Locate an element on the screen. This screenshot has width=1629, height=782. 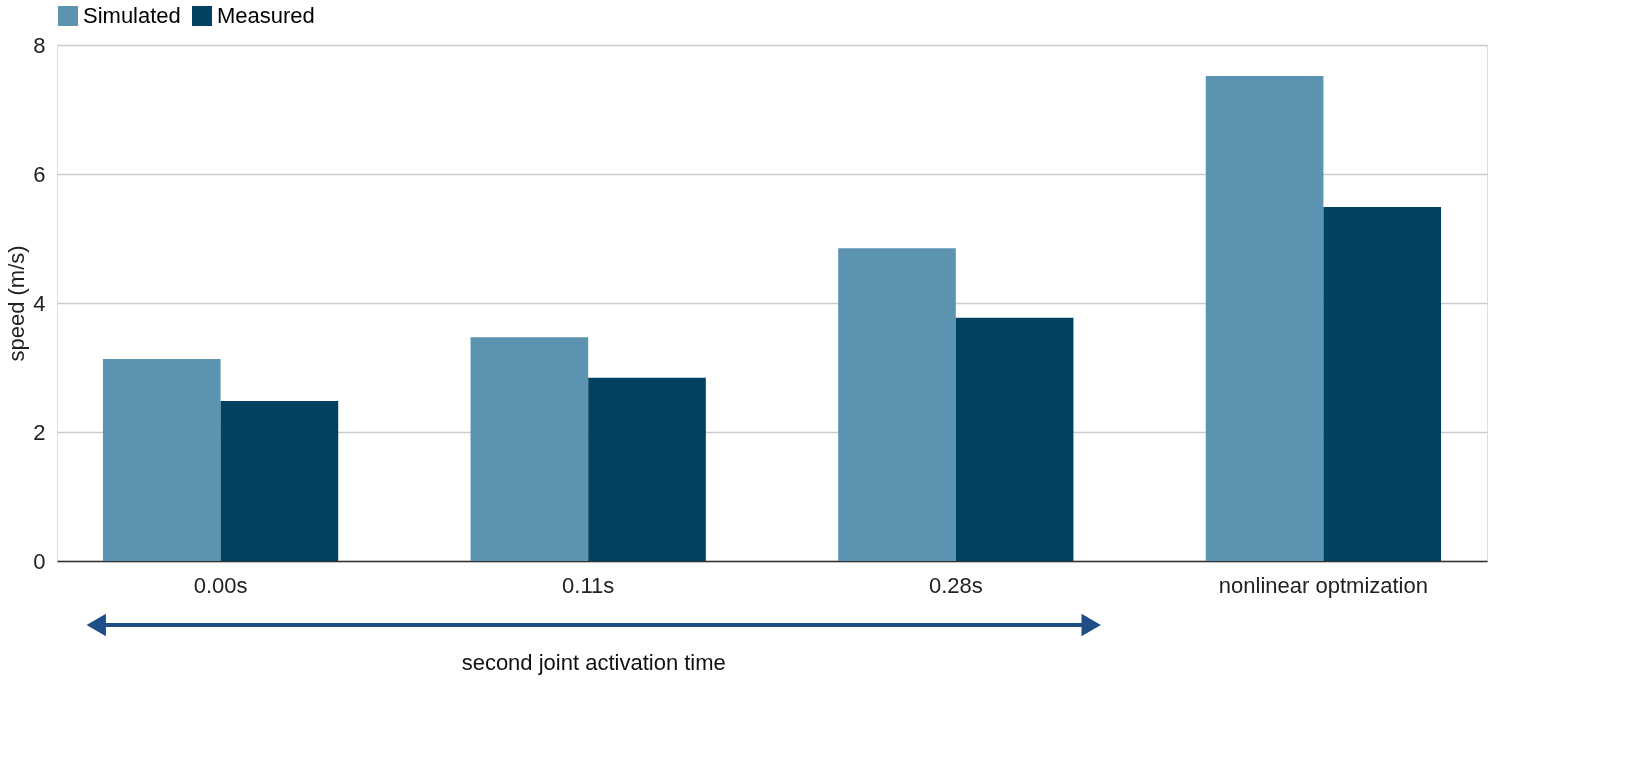
x-tick-label: 0.28s is located at coordinates (955, 585).